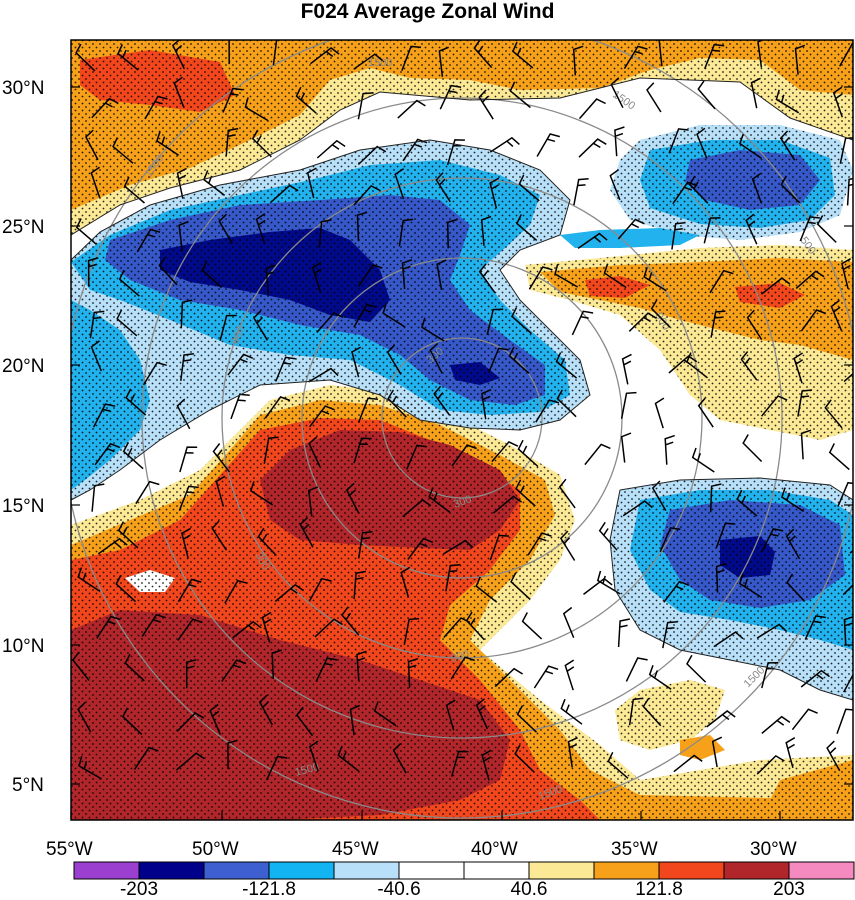 The image size is (855, 900). I want to click on ring-label: 1500, so click(380, 63).